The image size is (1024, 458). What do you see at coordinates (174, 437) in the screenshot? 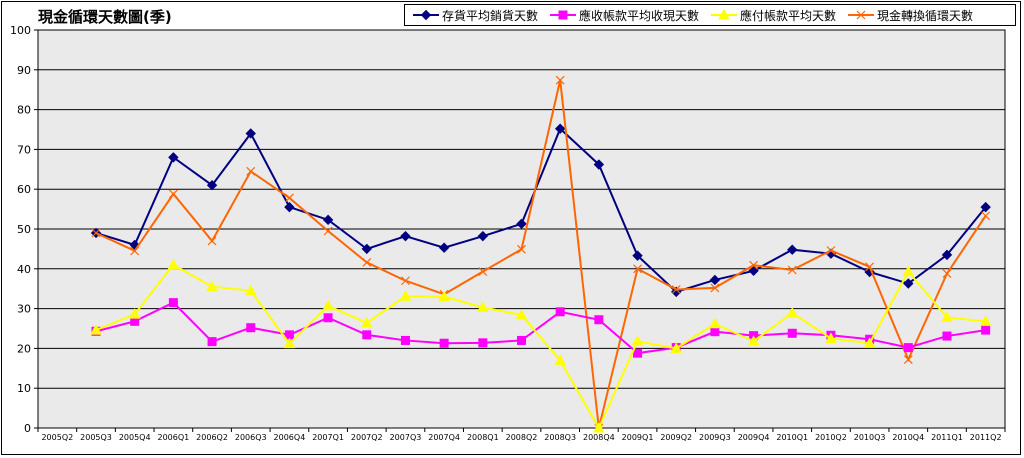
I see `x-tick-label: 2006Q1` at bounding box center [174, 437].